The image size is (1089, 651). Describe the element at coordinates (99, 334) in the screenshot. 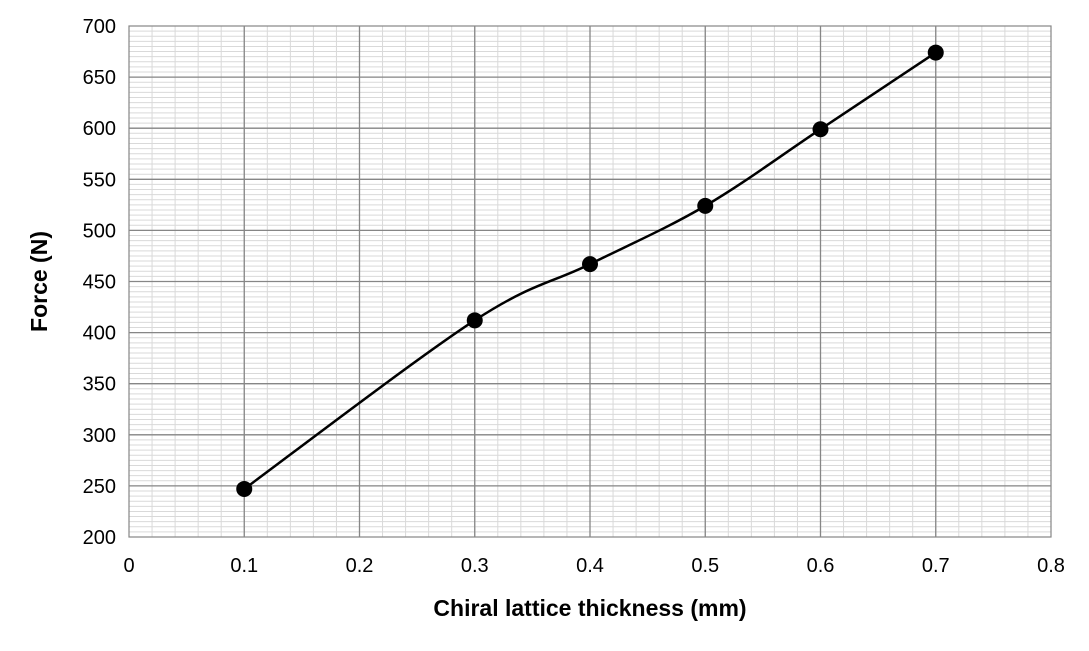

I see `y-tick-label: 400` at that location.